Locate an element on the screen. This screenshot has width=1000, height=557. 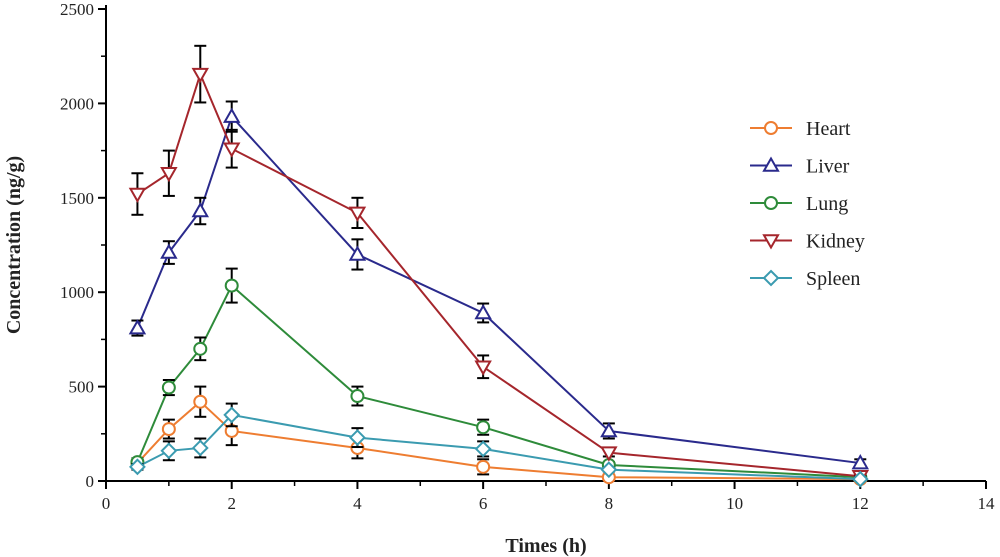
legend-label-lung: Lung is located at coordinates (827, 204).